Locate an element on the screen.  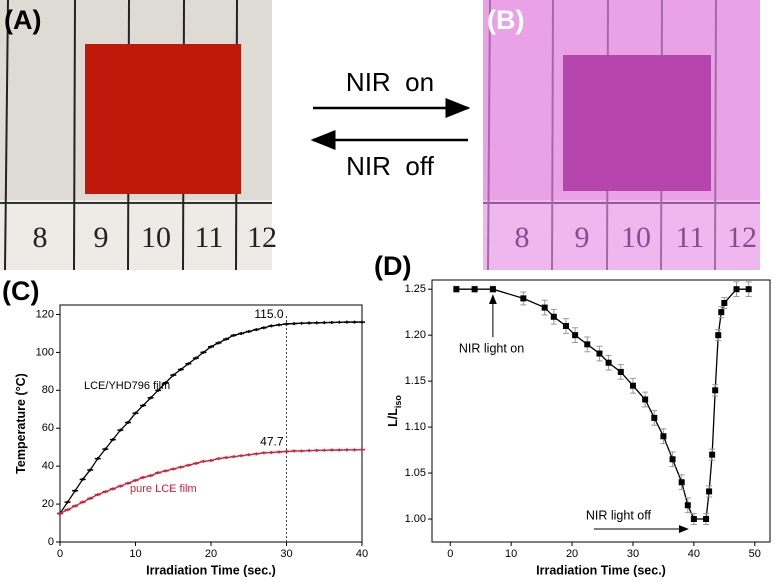
y-tick-label: 1.20 is located at coordinates (415, 335).